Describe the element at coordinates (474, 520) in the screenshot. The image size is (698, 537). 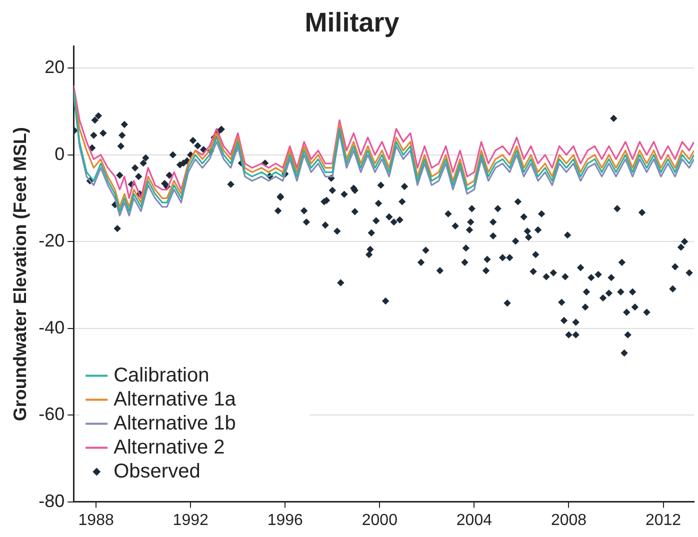
I see `x-tick-label: 2004` at that location.